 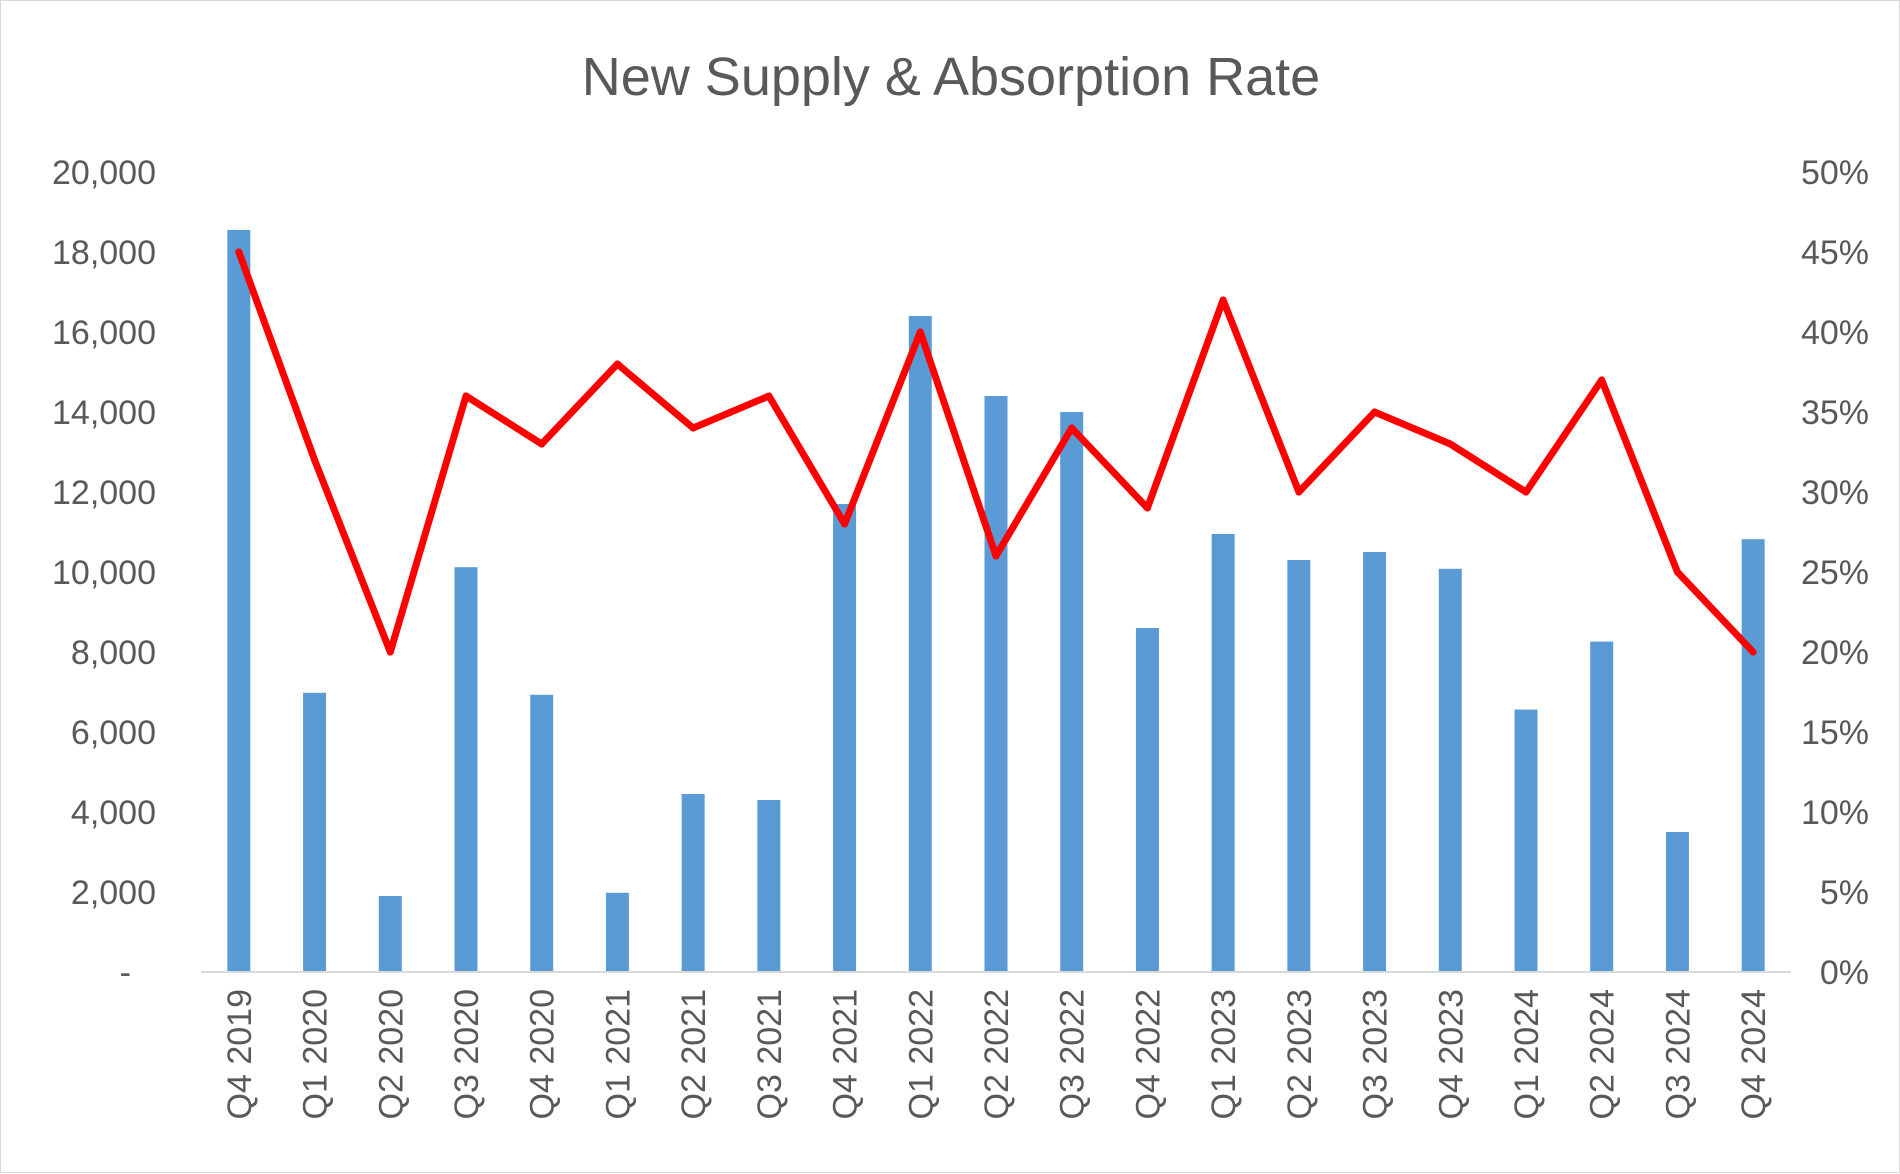 I want to click on bar-q3-2020, so click(x=466, y=769).